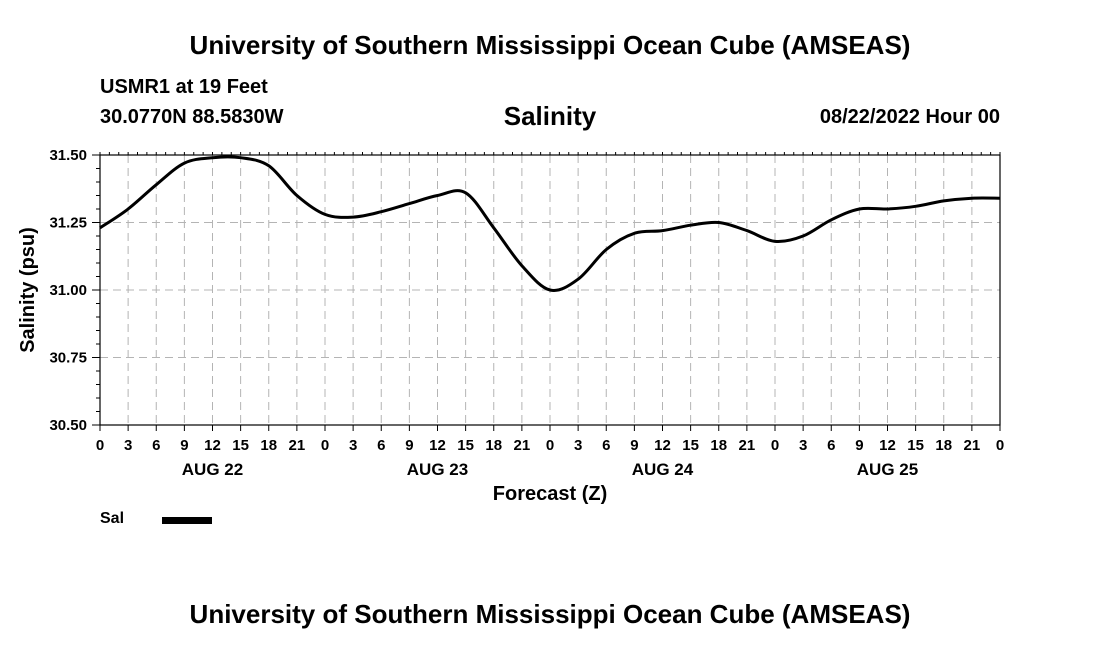 The width and height of the screenshot is (1100, 650). I want to click on x-axis-title: Forecast (Z), so click(550, 494).